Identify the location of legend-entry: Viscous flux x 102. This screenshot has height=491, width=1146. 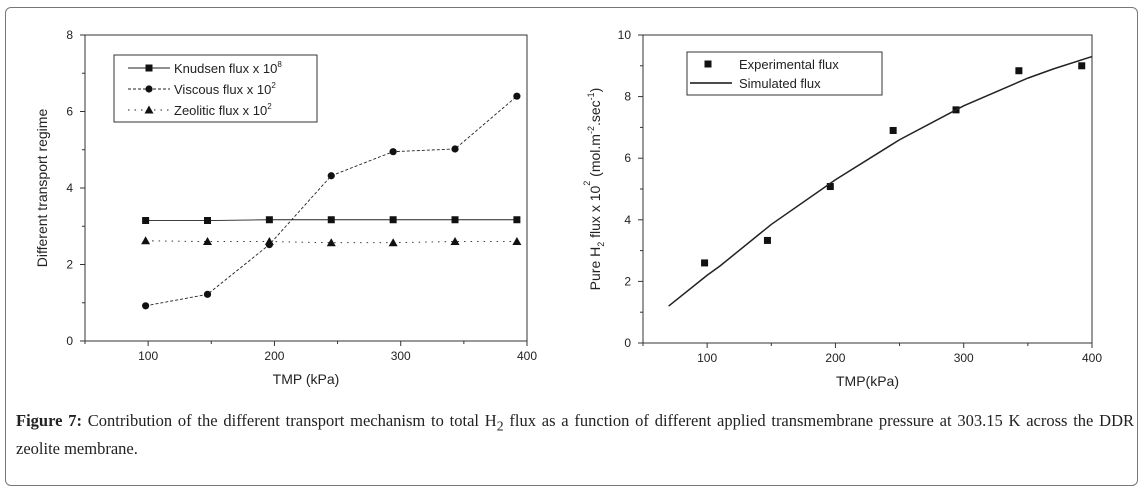
(202, 89).